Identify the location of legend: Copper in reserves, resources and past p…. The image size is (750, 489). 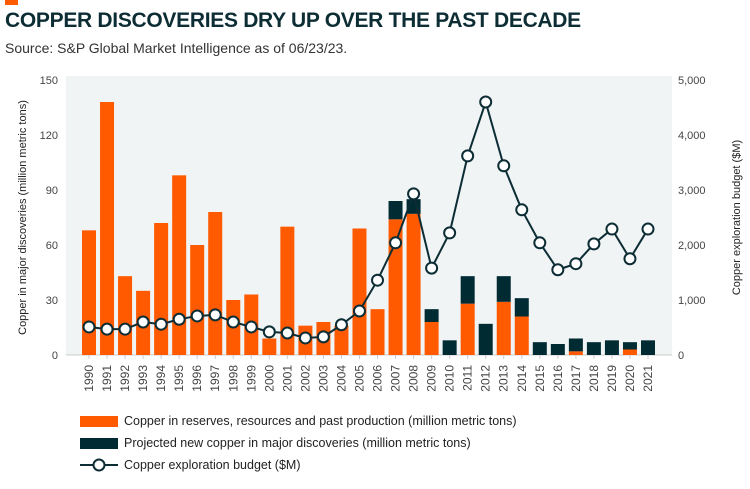
(298, 443).